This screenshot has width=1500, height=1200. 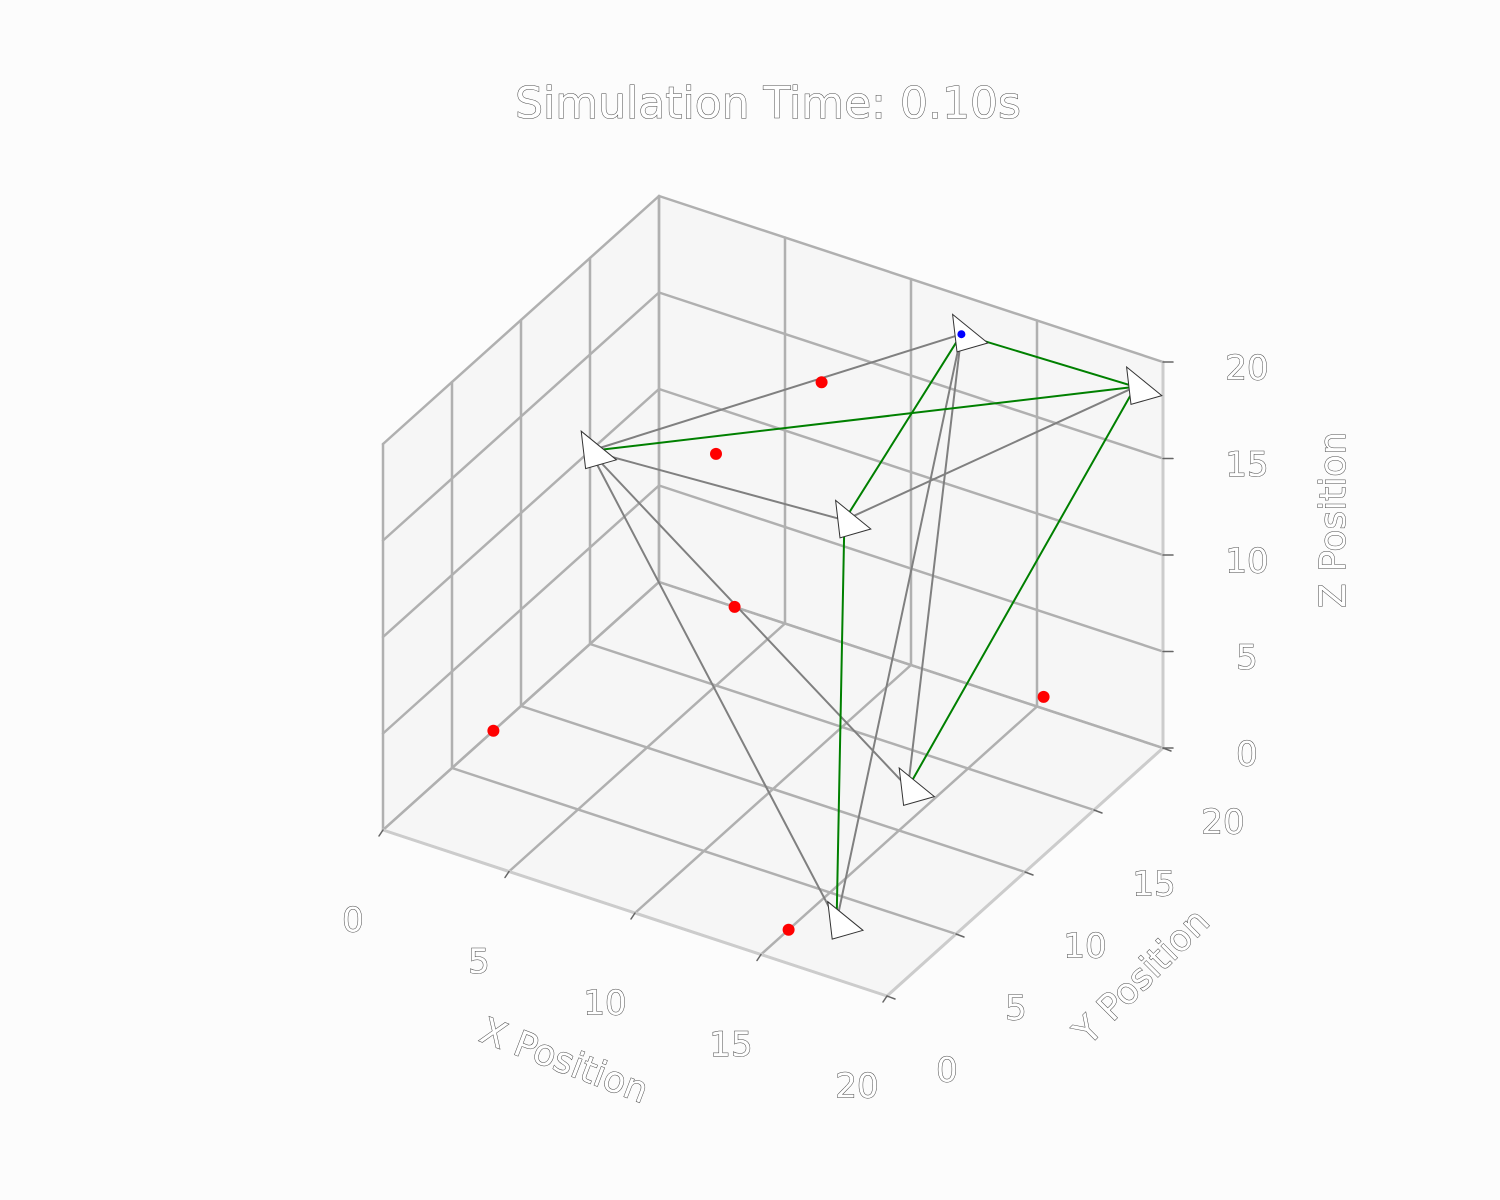 I want to click on y-axis-label: Y Position, so click(x=1141, y=977).